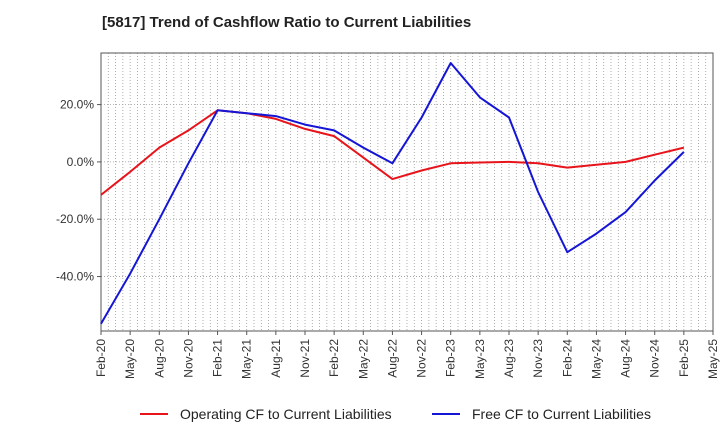 This screenshot has width=720, height=440. Describe the element at coordinates (713, 359) in the screenshot. I see `x-tick-label: May-25` at that location.